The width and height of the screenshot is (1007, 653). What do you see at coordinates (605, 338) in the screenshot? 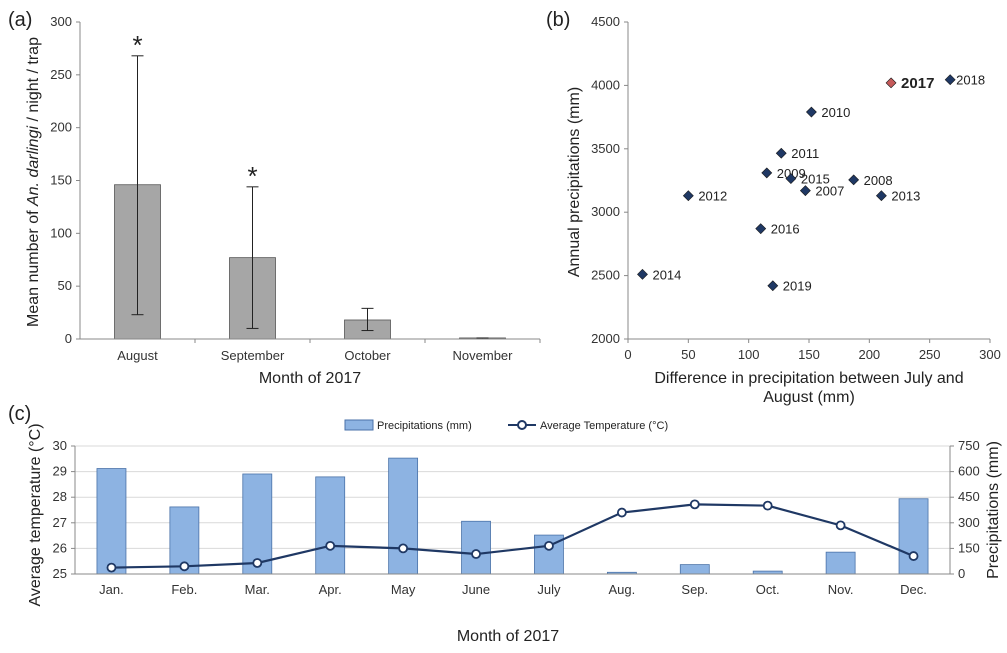
I see `panel-b-y-tick-label: 2000` at bounding box center [605, 338].